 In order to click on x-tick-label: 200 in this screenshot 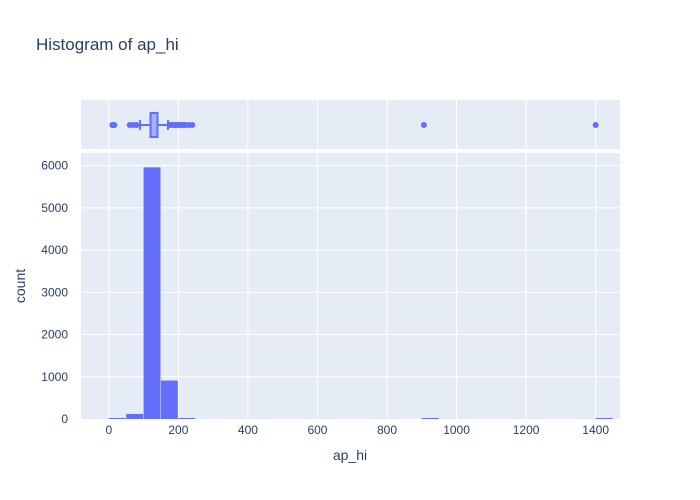, I will do `click(178, 430)`.